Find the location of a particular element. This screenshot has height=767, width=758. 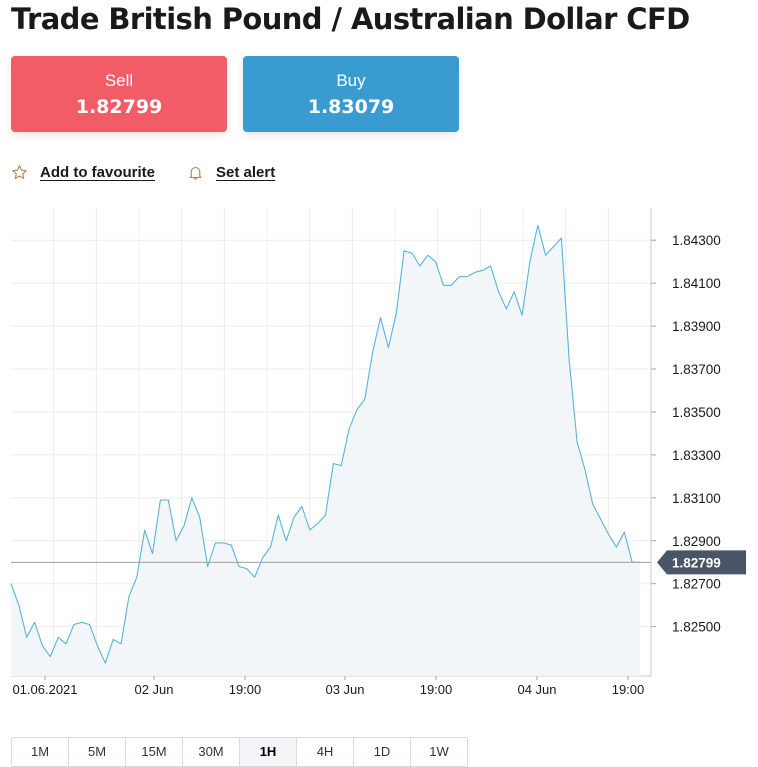

add-to-favourite-link: Add to favourite is located at coordinates (83, 172).